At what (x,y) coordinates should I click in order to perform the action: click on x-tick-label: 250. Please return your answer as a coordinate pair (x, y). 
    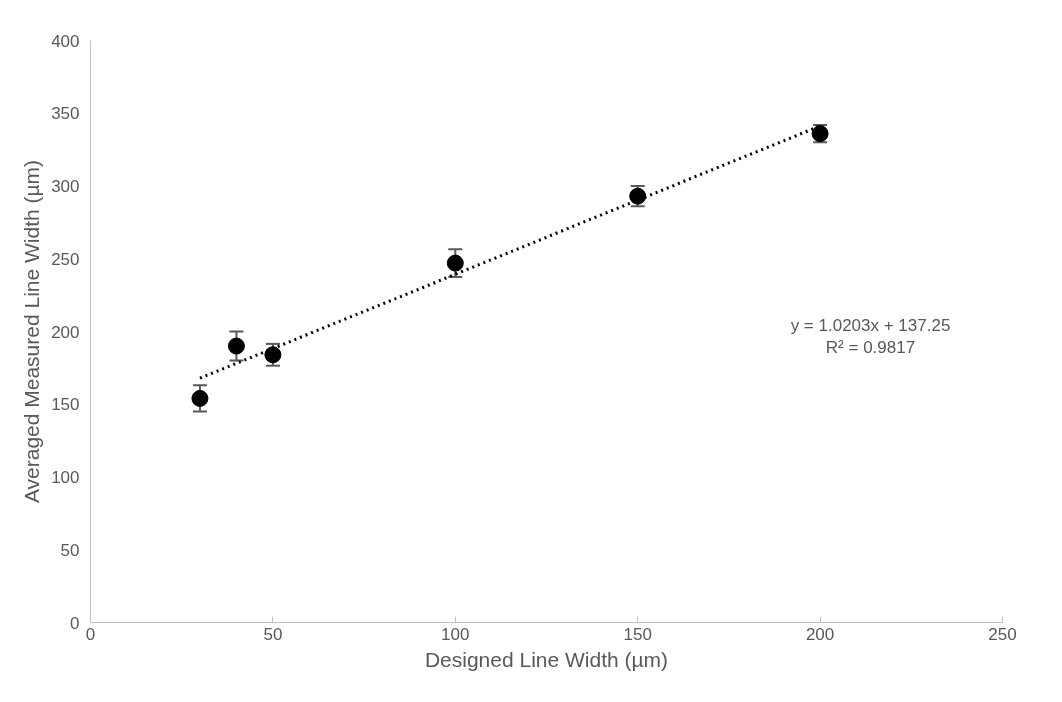
    Looking at the image, I should click on (1002, 634).